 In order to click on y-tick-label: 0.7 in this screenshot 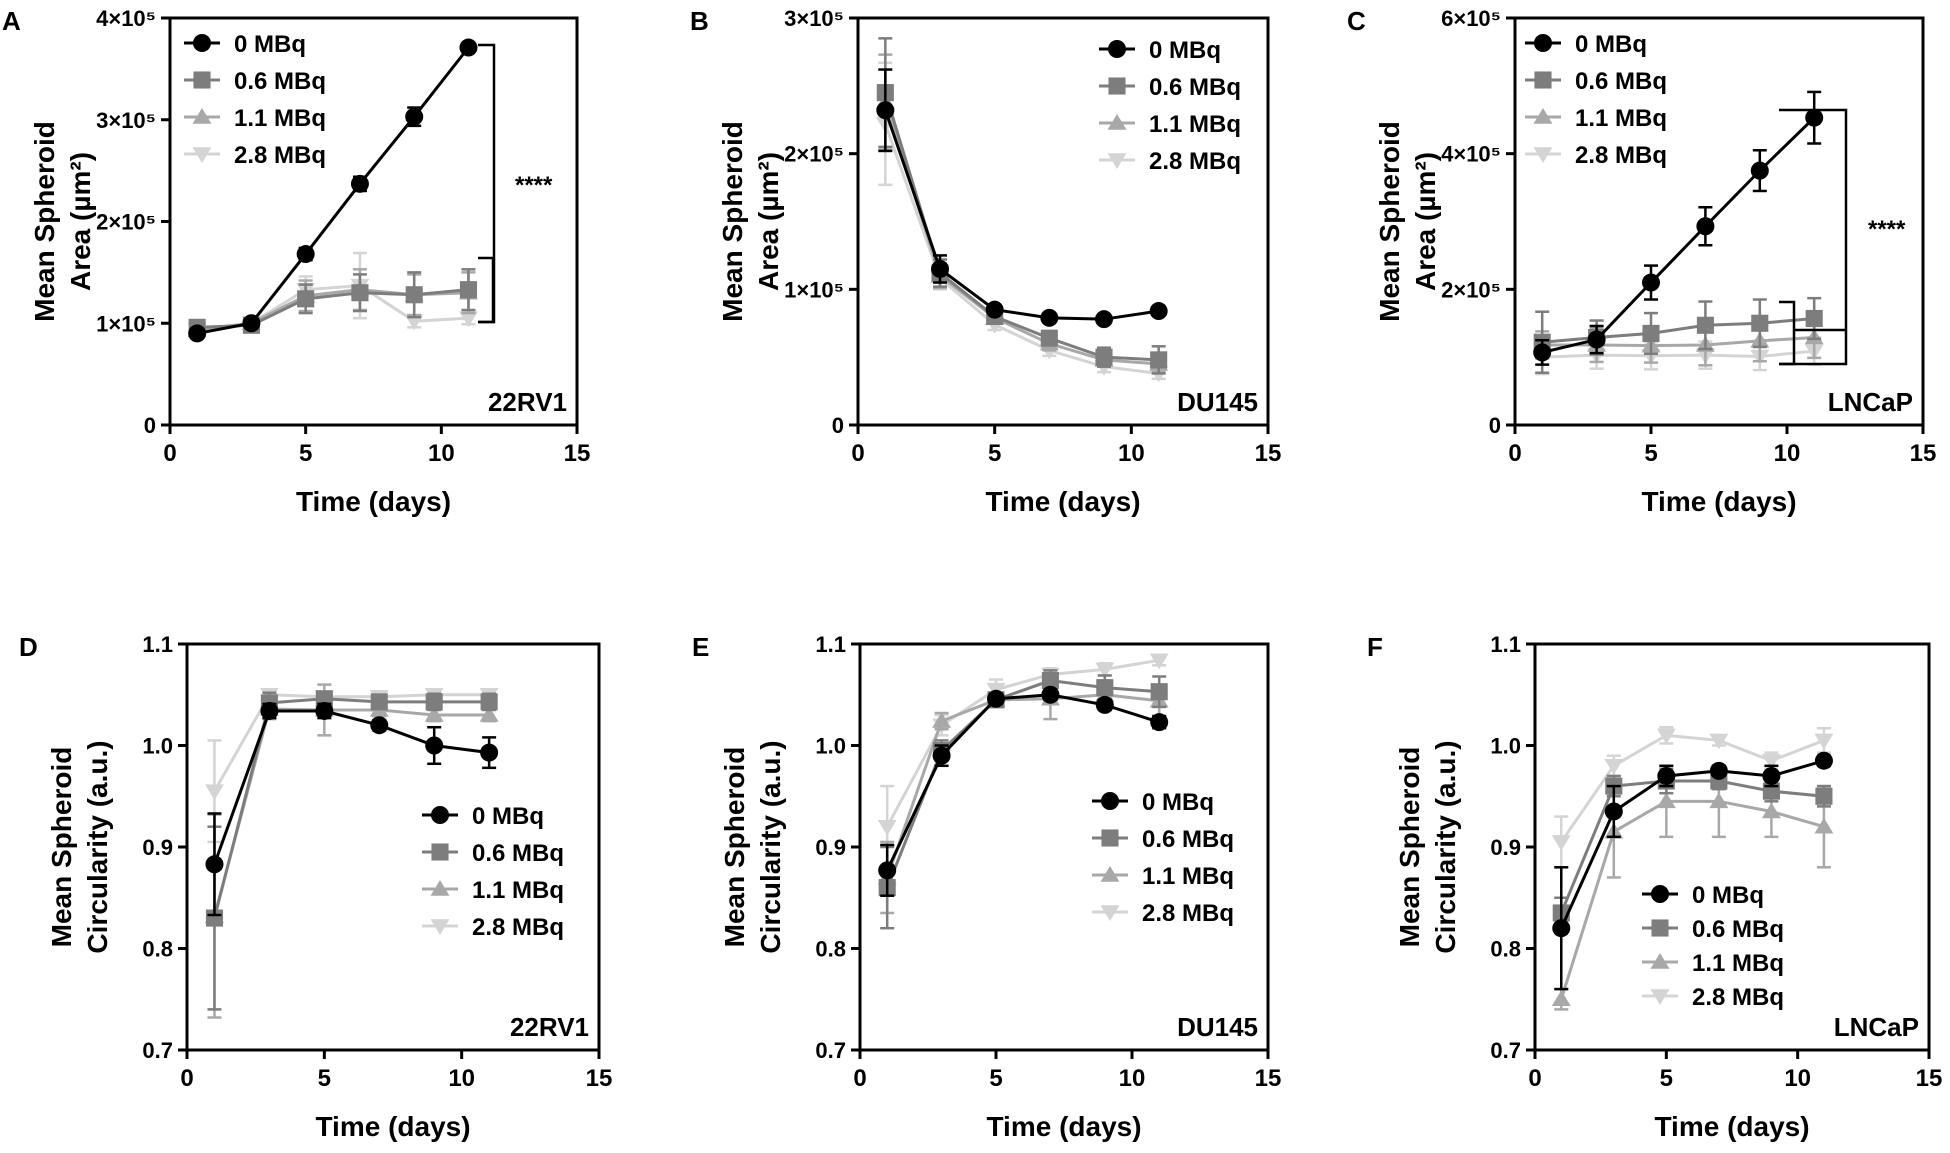, I will do `click(1505, 1050)`.